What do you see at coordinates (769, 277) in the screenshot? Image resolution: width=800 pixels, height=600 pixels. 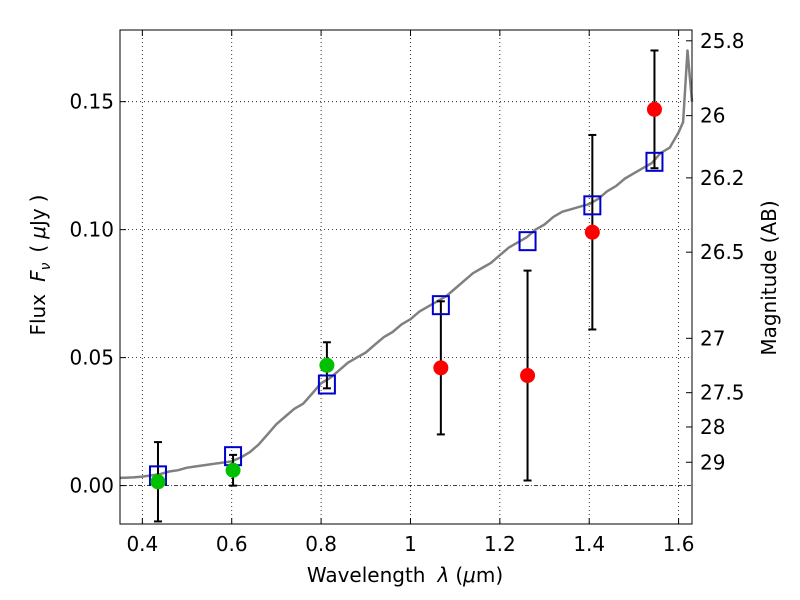 I see `right-axis-label: Magnitude (AB)` at bounding box center [769, 277].